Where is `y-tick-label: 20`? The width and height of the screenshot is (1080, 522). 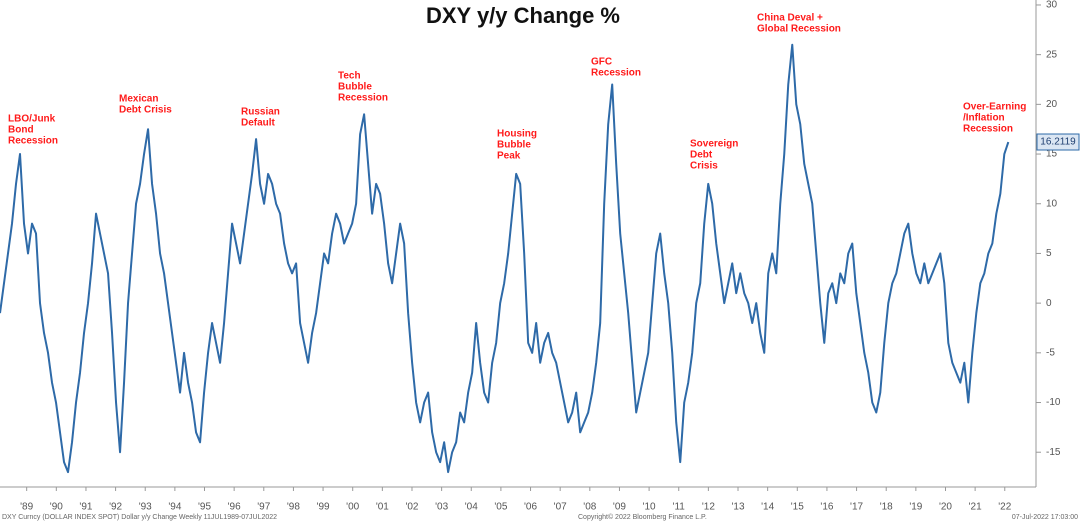 y-tick-label: 20 is located at coordinates (1052, 104).